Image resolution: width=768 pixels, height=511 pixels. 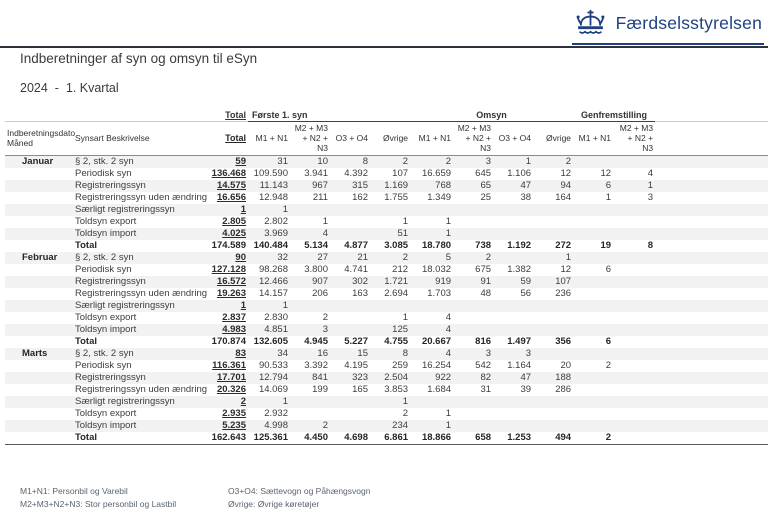 What do you see at coordinates (553, 138) in the screenshot?
I see `col-header-omsyn-oevrige: Øvrige` at bounding box center [553, 138].